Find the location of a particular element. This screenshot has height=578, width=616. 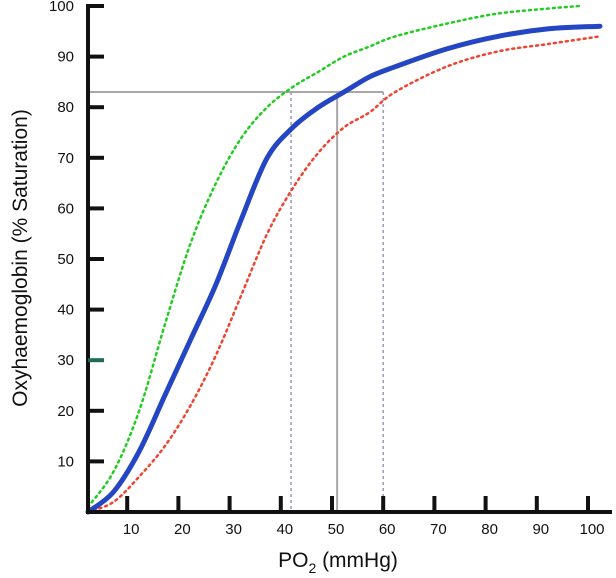

x-tick-label-80: 80 is located at coordinates (489, 529).